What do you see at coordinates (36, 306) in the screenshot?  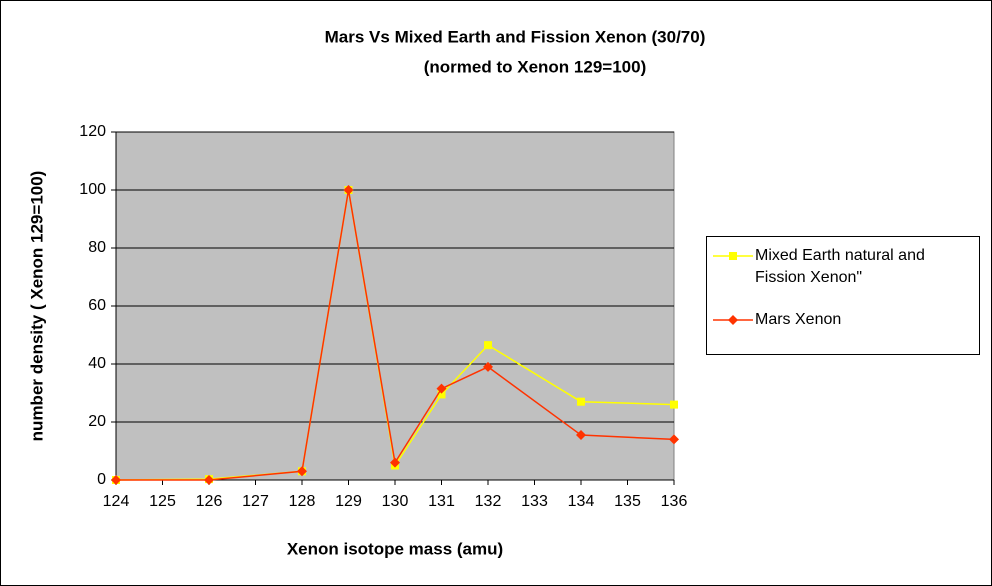 I see `y-axis-label: number density ( Xenon 129=100)` at bounding box center [36, 306].